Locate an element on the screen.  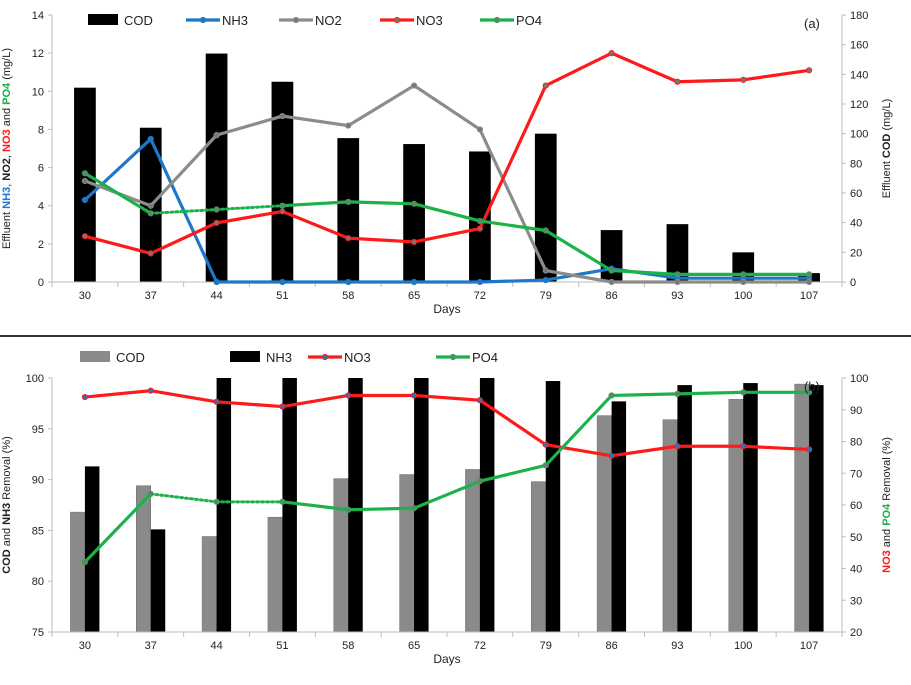
legend-marker-nh3 is located at coordinates (203, 20).